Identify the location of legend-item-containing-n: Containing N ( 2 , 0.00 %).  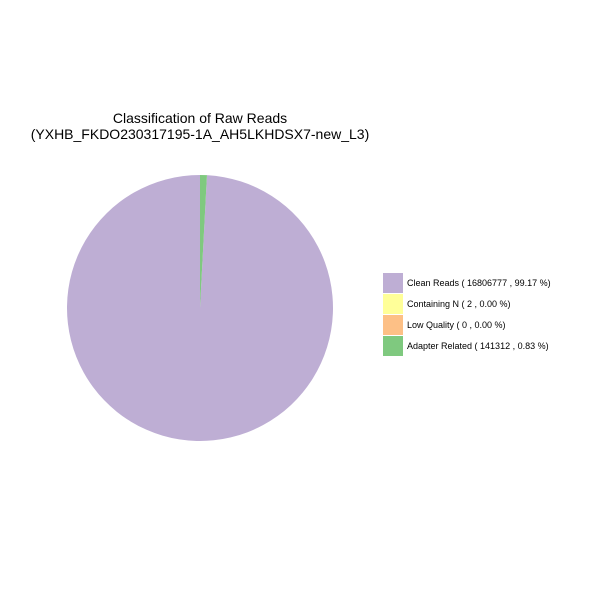
(483, 304).